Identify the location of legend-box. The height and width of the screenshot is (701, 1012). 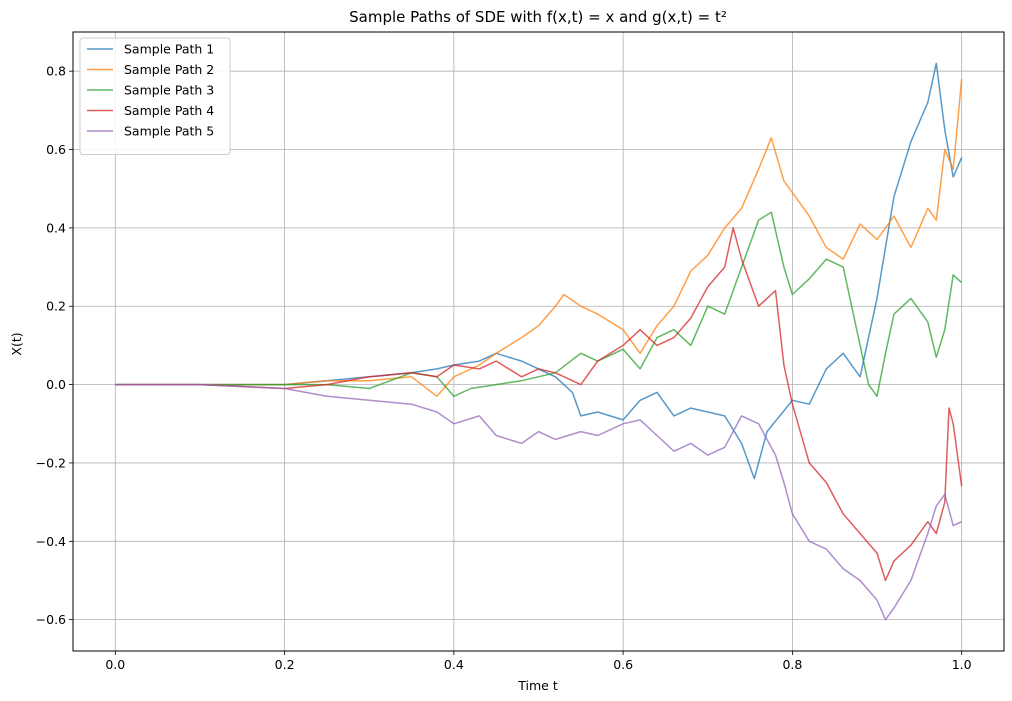
(155, 96).